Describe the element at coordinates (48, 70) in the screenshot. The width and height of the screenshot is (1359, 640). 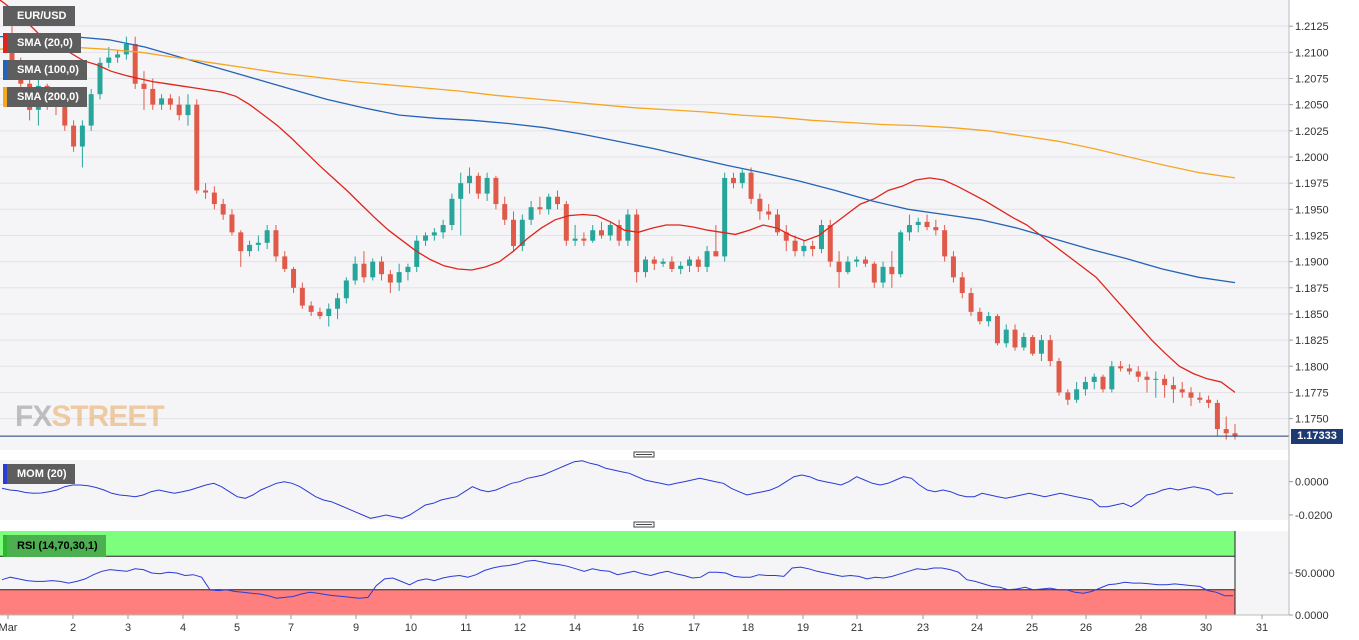
I see `sma100-label: SMA (100,0)` at that location.